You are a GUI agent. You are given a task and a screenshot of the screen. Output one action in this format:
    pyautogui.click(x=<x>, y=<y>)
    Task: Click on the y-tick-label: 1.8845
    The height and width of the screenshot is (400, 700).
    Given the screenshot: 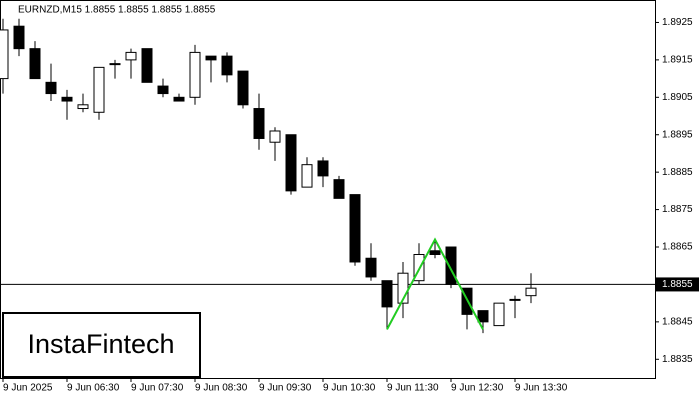 What is the action you would take?
    pyautogui.click(x=677, y=322)
    